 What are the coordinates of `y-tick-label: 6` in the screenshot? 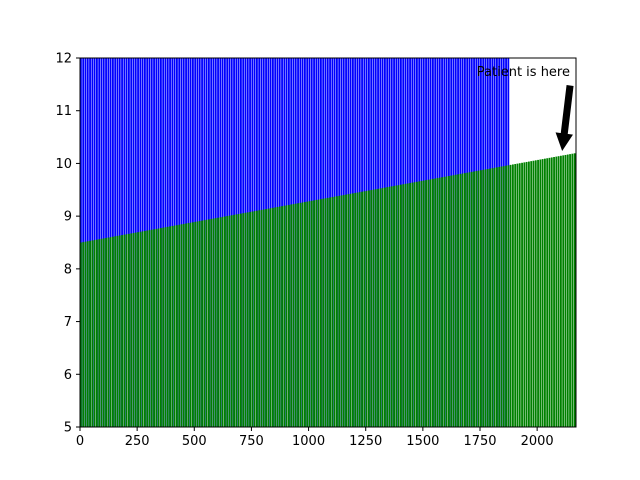 It's located at (68, 375).